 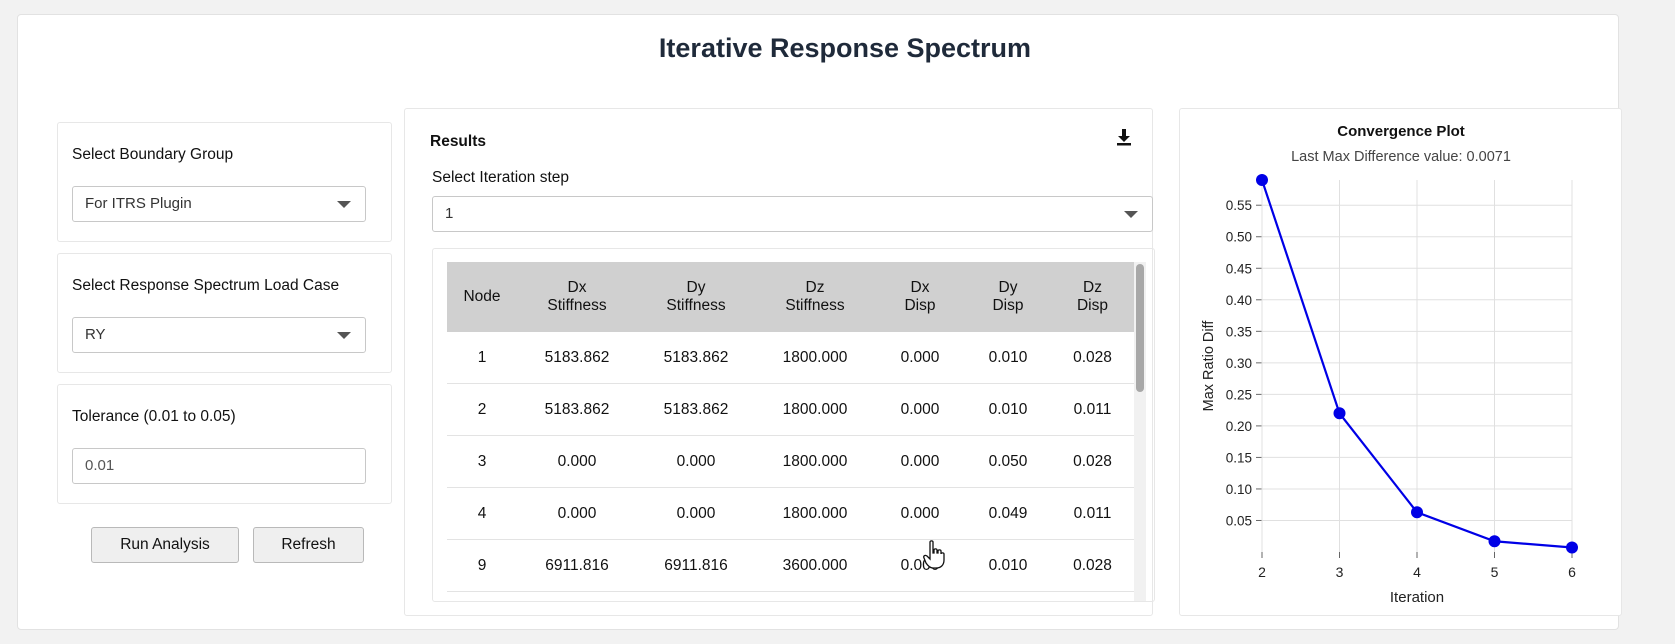 What do you see at coordinates (1340, 572) in the screenshot?
I see `x-tick-label: 3` at bounding box center [1340, 572].